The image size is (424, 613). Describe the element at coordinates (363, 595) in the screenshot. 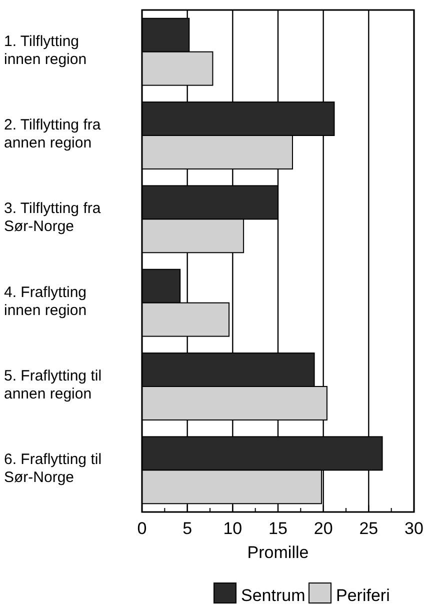

I see `legend-label: Periferi` at that location.